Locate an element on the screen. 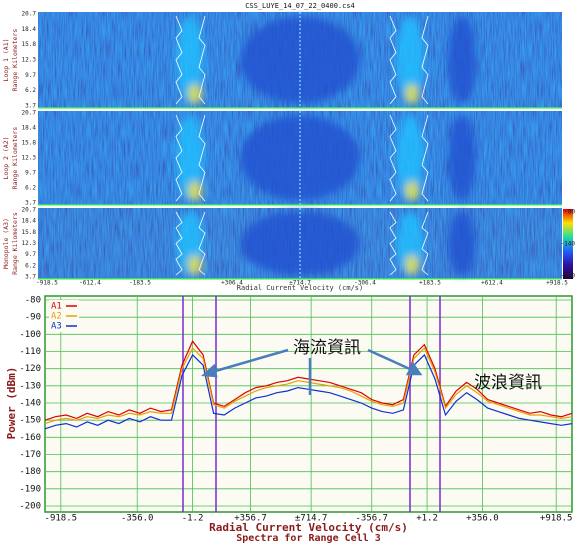 This screenshot has height=547, width=579. y-axis-label: Power (dBm) is located at coordinates (11, 403).